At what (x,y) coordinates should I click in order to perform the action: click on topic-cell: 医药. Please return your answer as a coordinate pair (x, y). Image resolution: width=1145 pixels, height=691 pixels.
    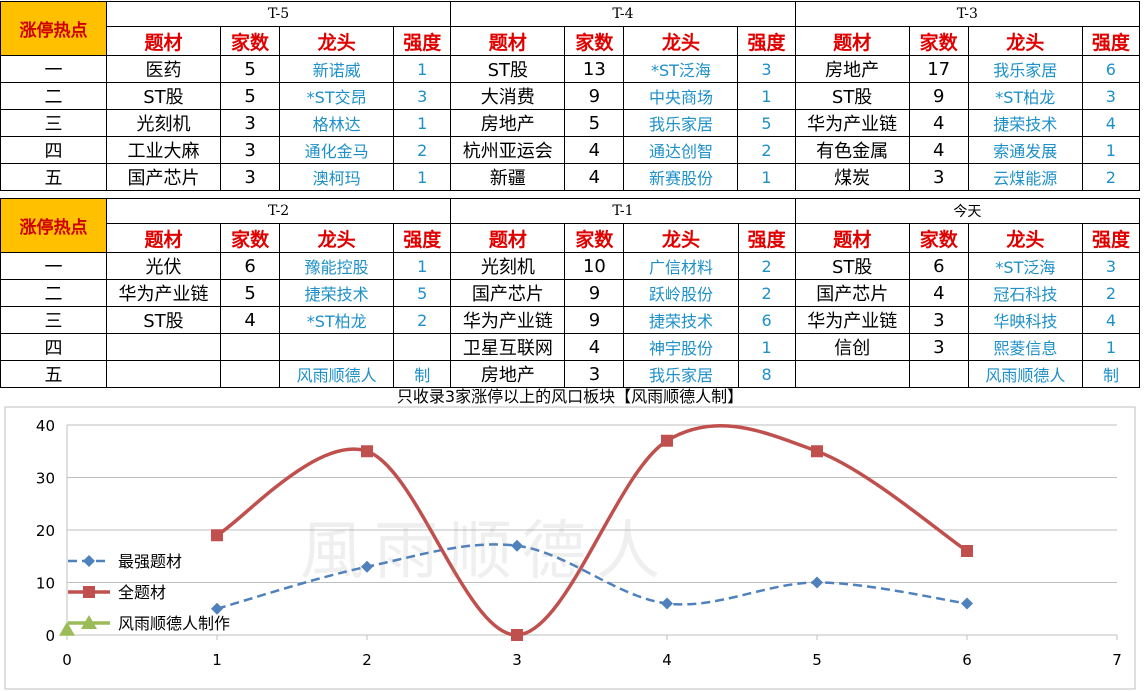
    Looking at the image, I should click on (163, 69).